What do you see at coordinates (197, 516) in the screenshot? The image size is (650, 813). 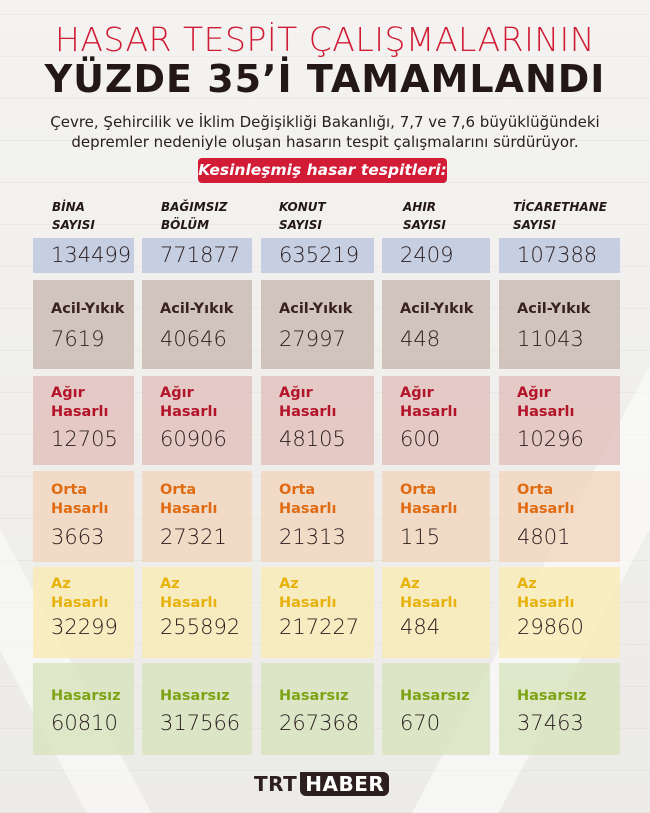 I see `orta-cell-bagimsiz: Orta Hasarlı 27321` at bounding box center [197, 516].